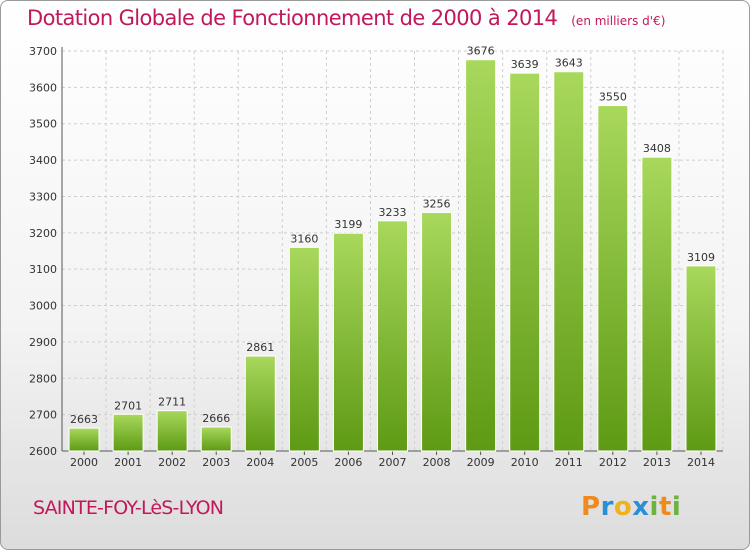 This screenshot has height=550, width=750. I want to click on x-tick-label: 2014, so click(701, 462).